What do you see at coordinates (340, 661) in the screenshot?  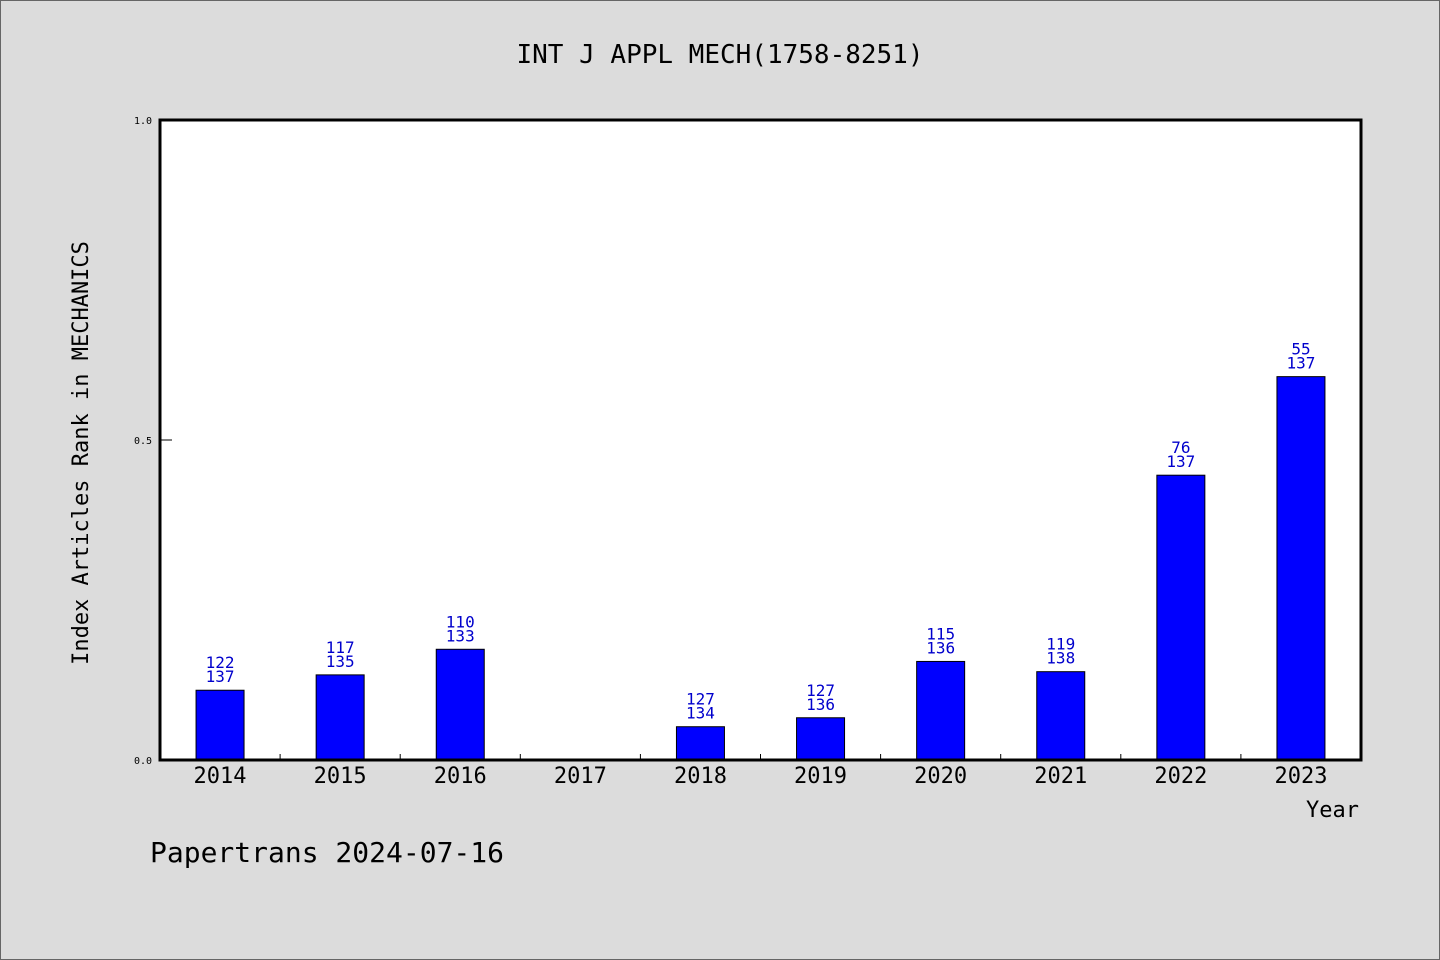 I see `data-label-total-2015: 135` at bounding box center [340, 661].